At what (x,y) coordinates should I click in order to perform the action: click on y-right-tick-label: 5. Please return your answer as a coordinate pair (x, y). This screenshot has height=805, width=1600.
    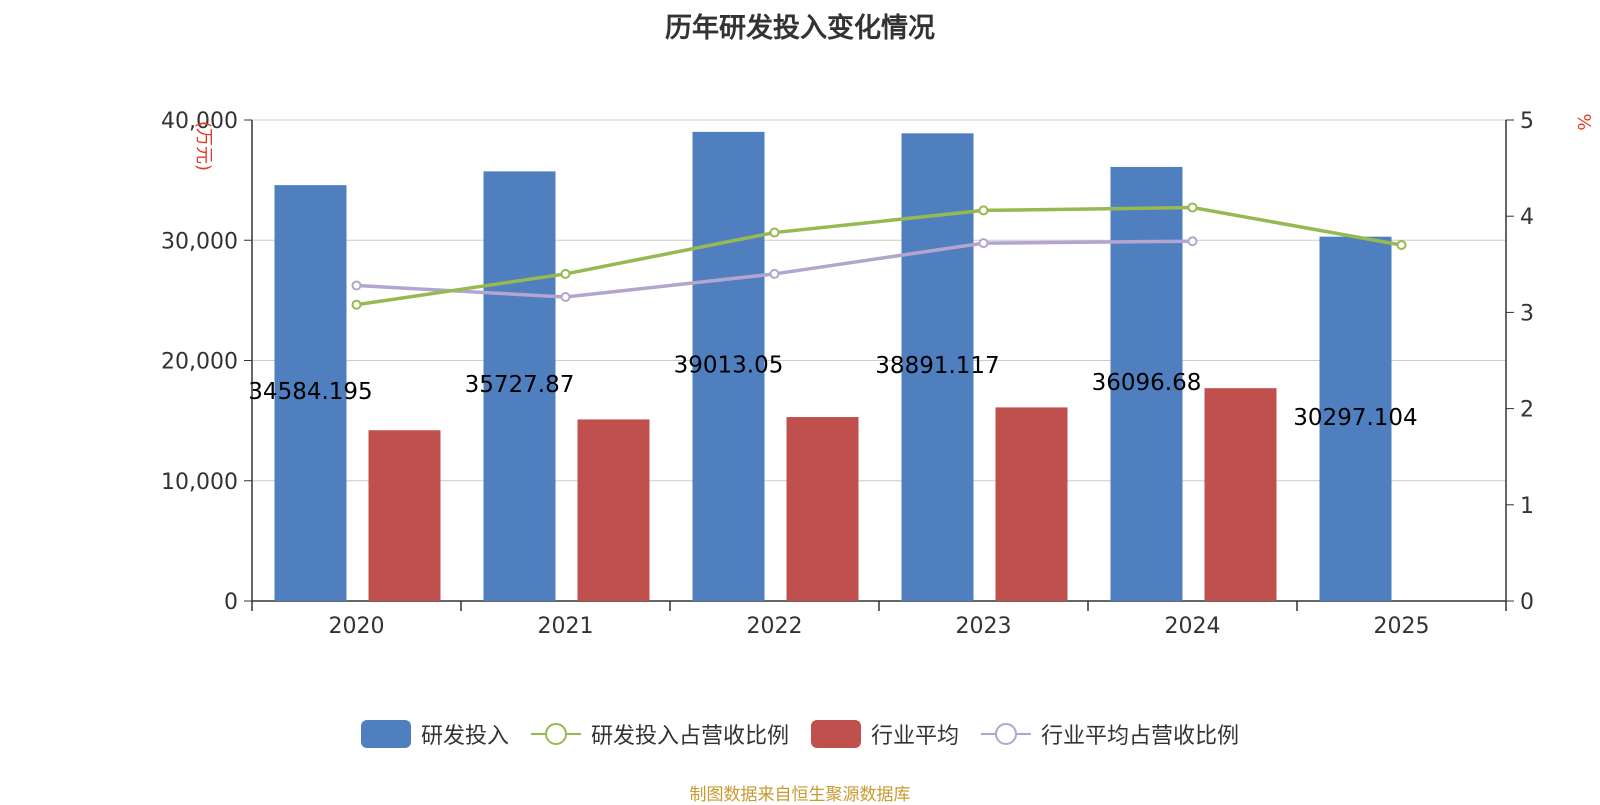
    Looking at the image, I should click on (1527, 121).